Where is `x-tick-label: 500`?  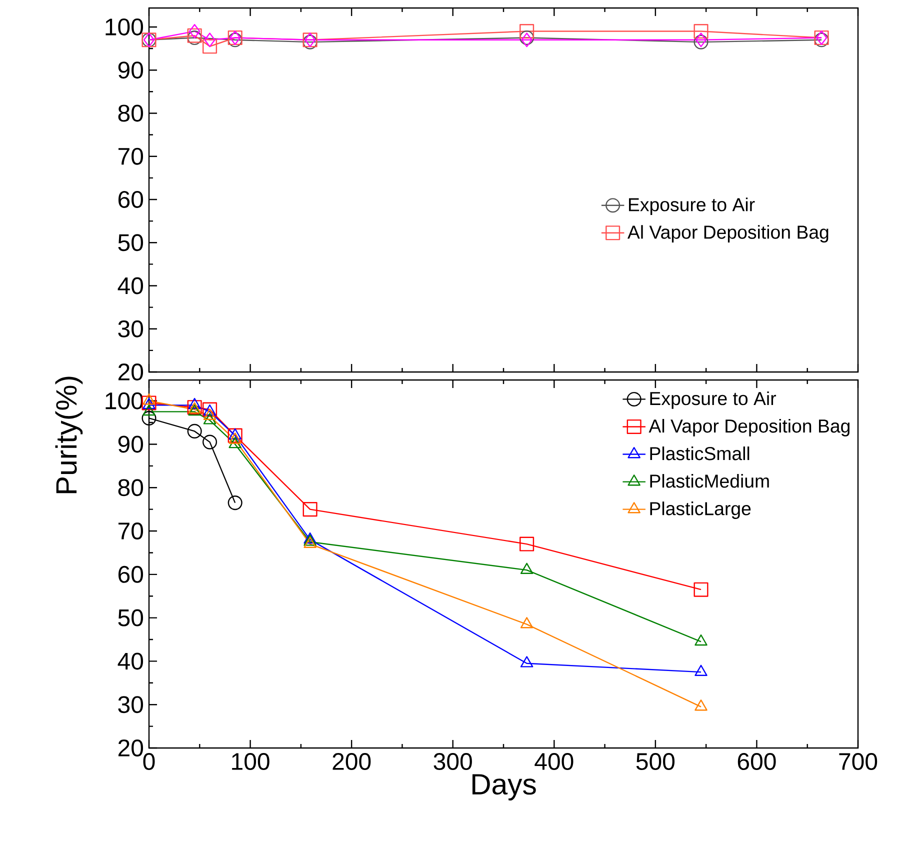 x-tick-label: 500 is located at coordinates (655, 761).